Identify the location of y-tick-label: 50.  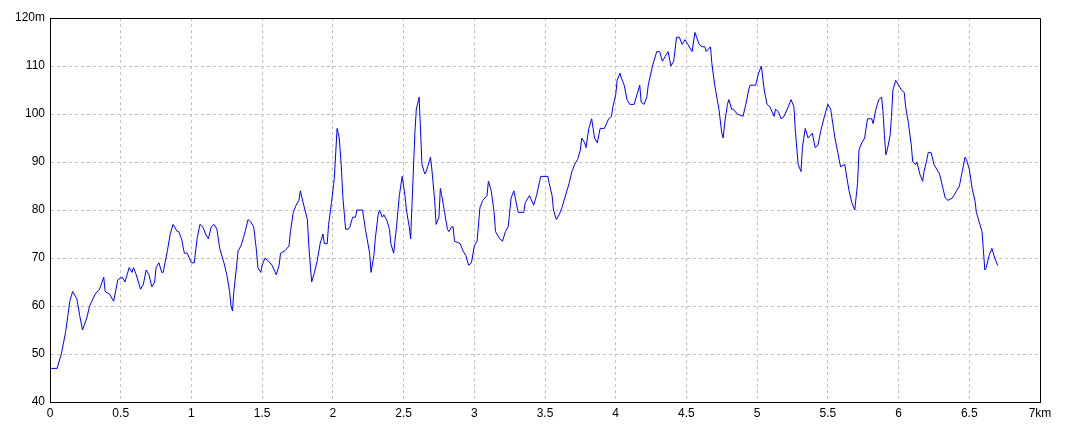
(38, 353).